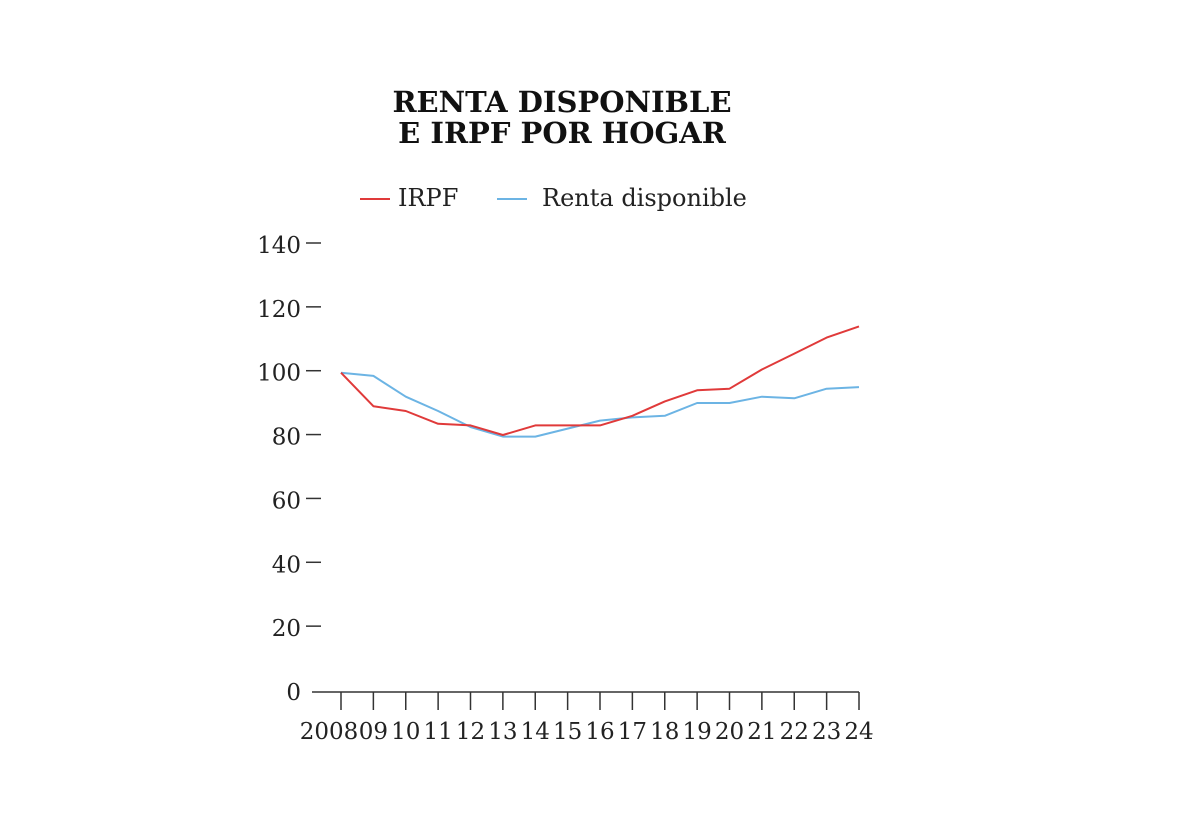  Describe the element at coordinates (599, 732) in the screenshot. I see `x-tick-label: 16` at that location.